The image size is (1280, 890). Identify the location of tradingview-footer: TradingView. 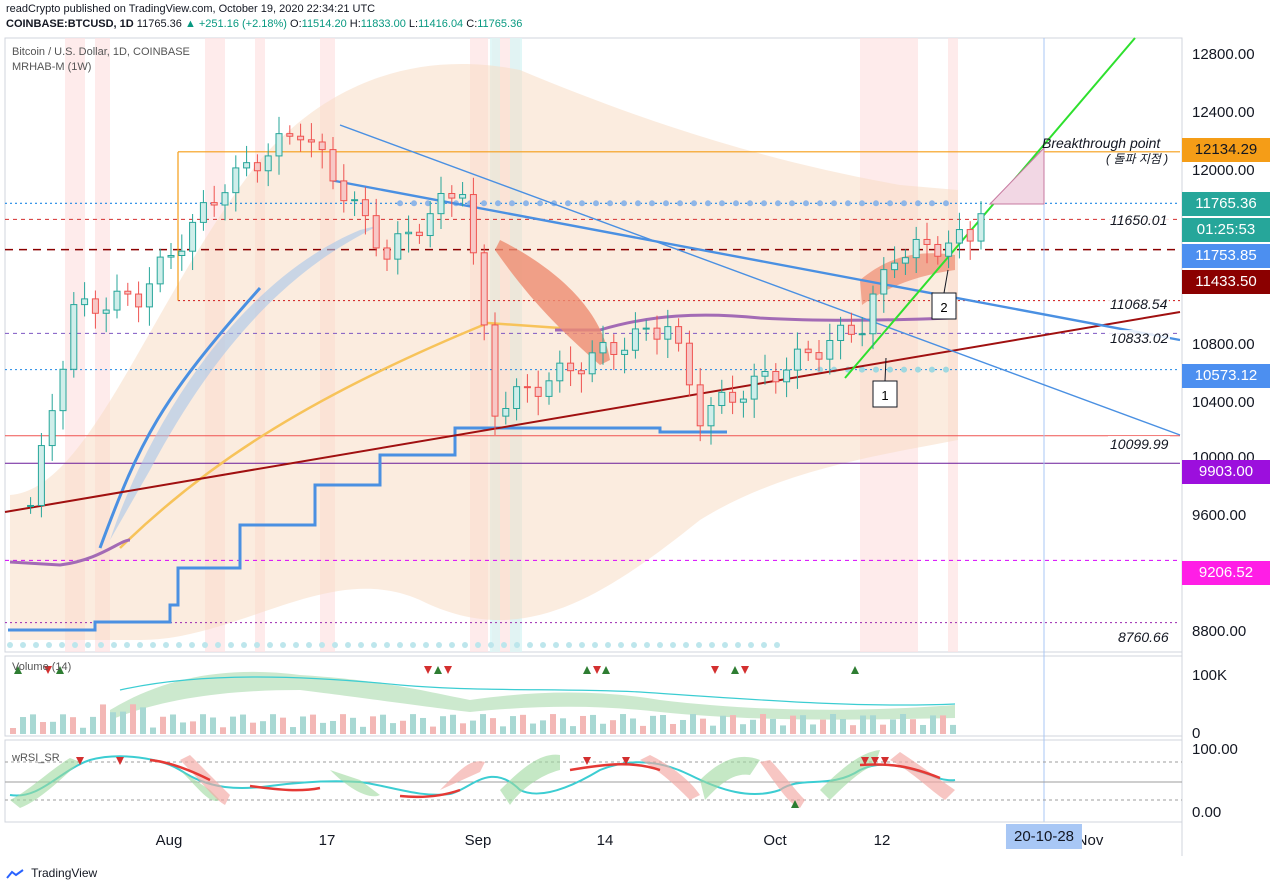
(51, 873).